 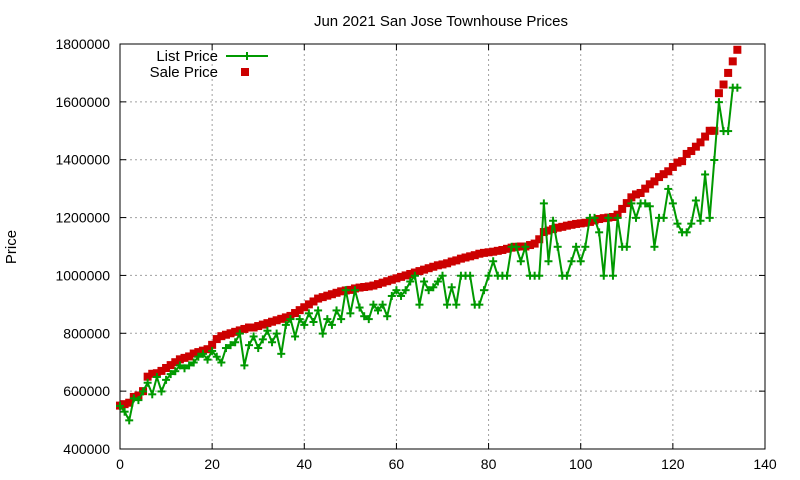 I want to click on x-tick-label: 80, so click(x=489, y=464).